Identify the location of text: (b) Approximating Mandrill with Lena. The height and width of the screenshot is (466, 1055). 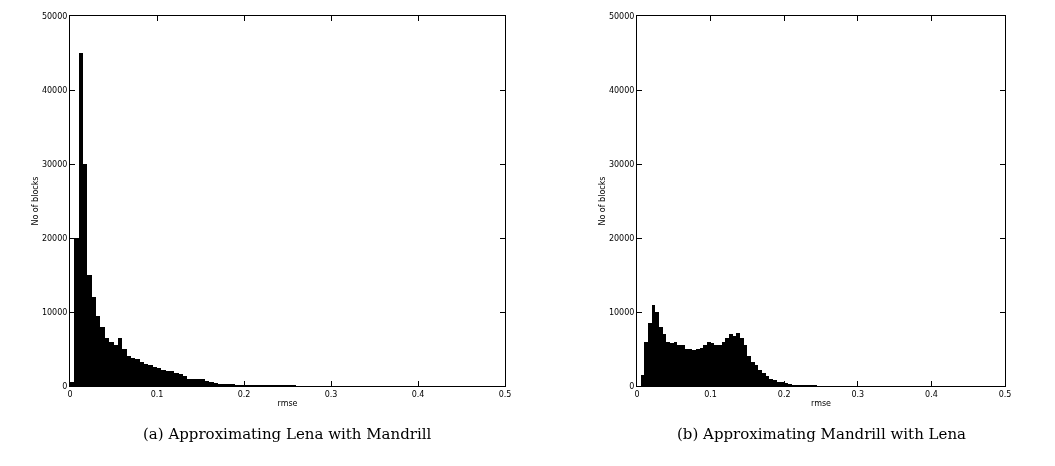
(822, 434).